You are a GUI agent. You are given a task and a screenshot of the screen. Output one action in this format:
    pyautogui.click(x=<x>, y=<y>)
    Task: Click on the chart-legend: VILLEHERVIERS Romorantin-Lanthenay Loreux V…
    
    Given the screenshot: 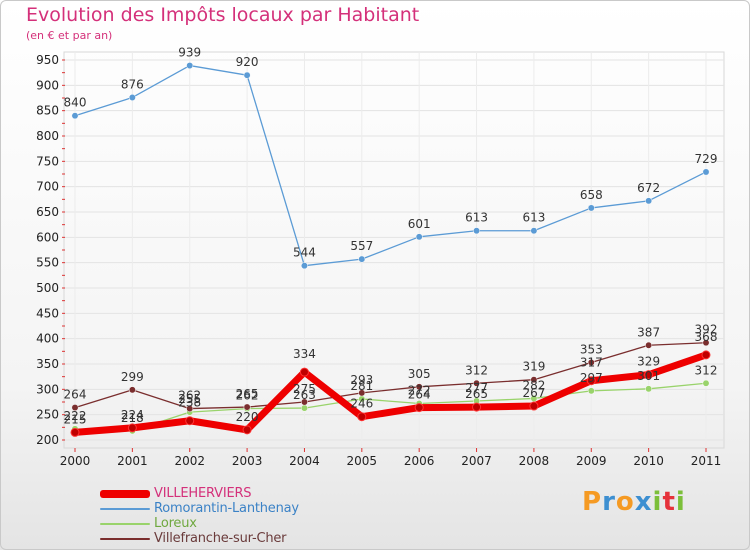 What is the action you would take?
    pyautogui.click(x=199, y=516)
    